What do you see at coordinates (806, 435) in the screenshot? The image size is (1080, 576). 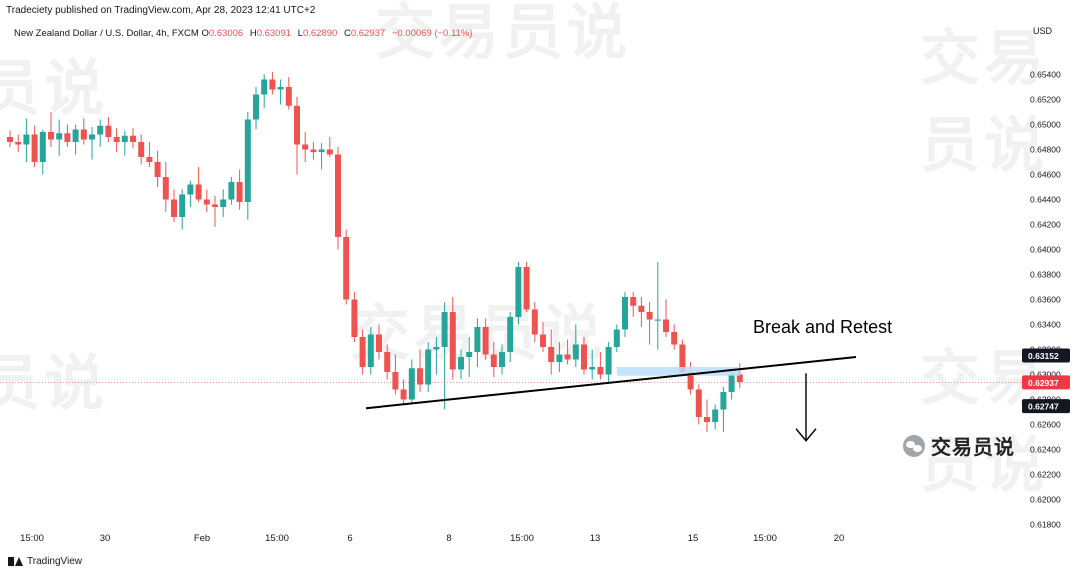 I see `down-arrow-head` at bounding box center [806, 435].